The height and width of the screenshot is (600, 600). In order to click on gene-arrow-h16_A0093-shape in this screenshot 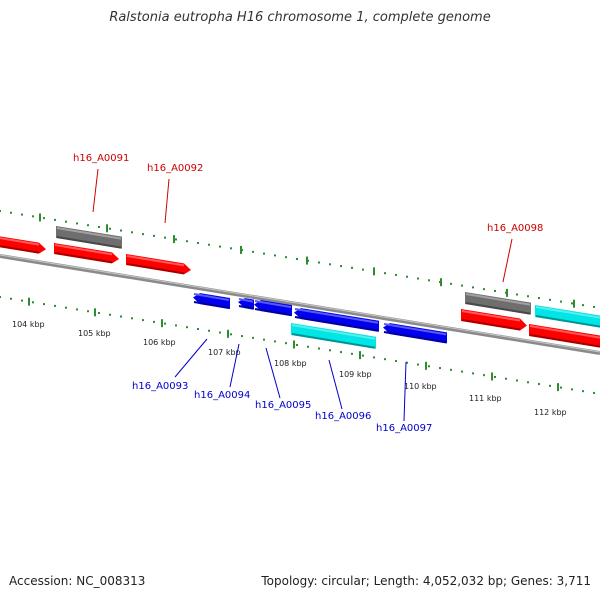, I will do `click(211, 301)`.